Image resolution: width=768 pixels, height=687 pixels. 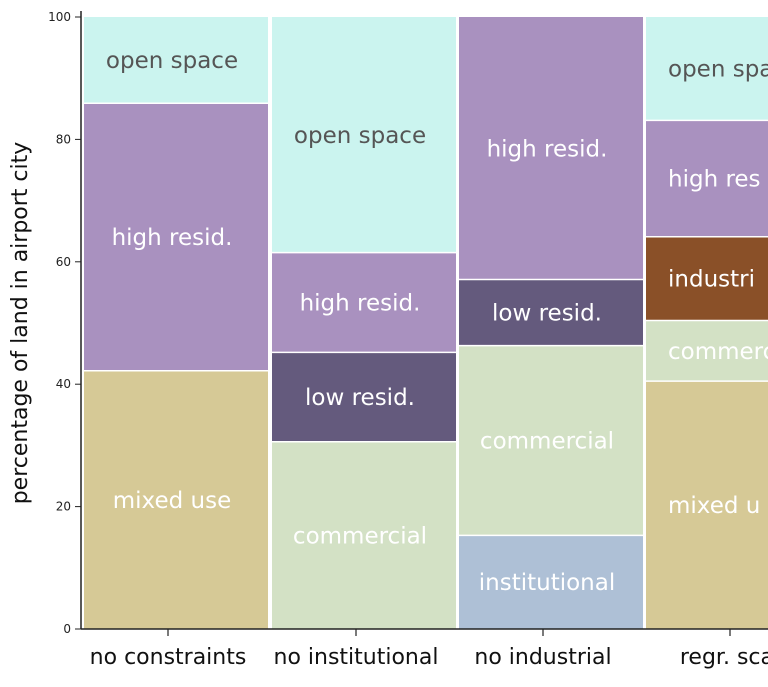 I want to click on bar-no-constraints-high-resid, so click(x=176, y=237).